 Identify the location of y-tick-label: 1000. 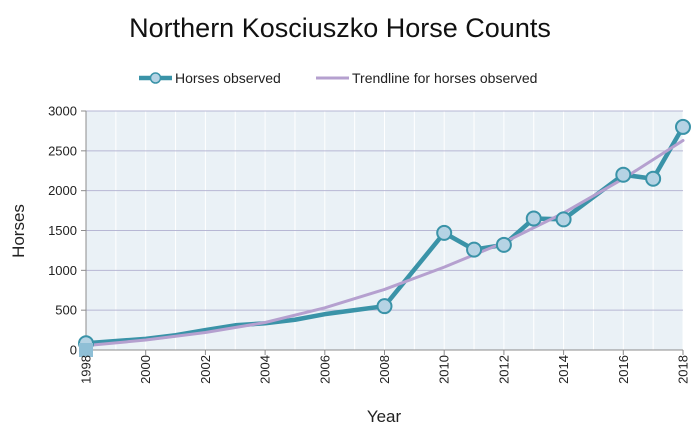
(62, 270).